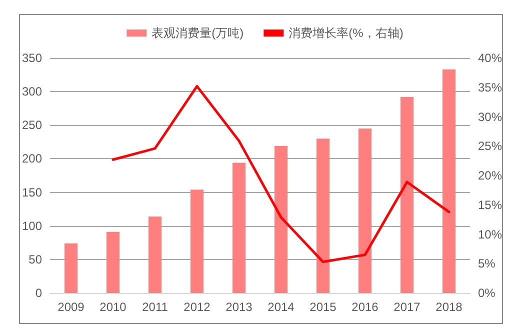 The width and height of the screenshot is (530, 332). What do you see at coordinates (32, 125) in the screenshot?
I see `y-tick-label: 250` at bounding box center [32, 125].